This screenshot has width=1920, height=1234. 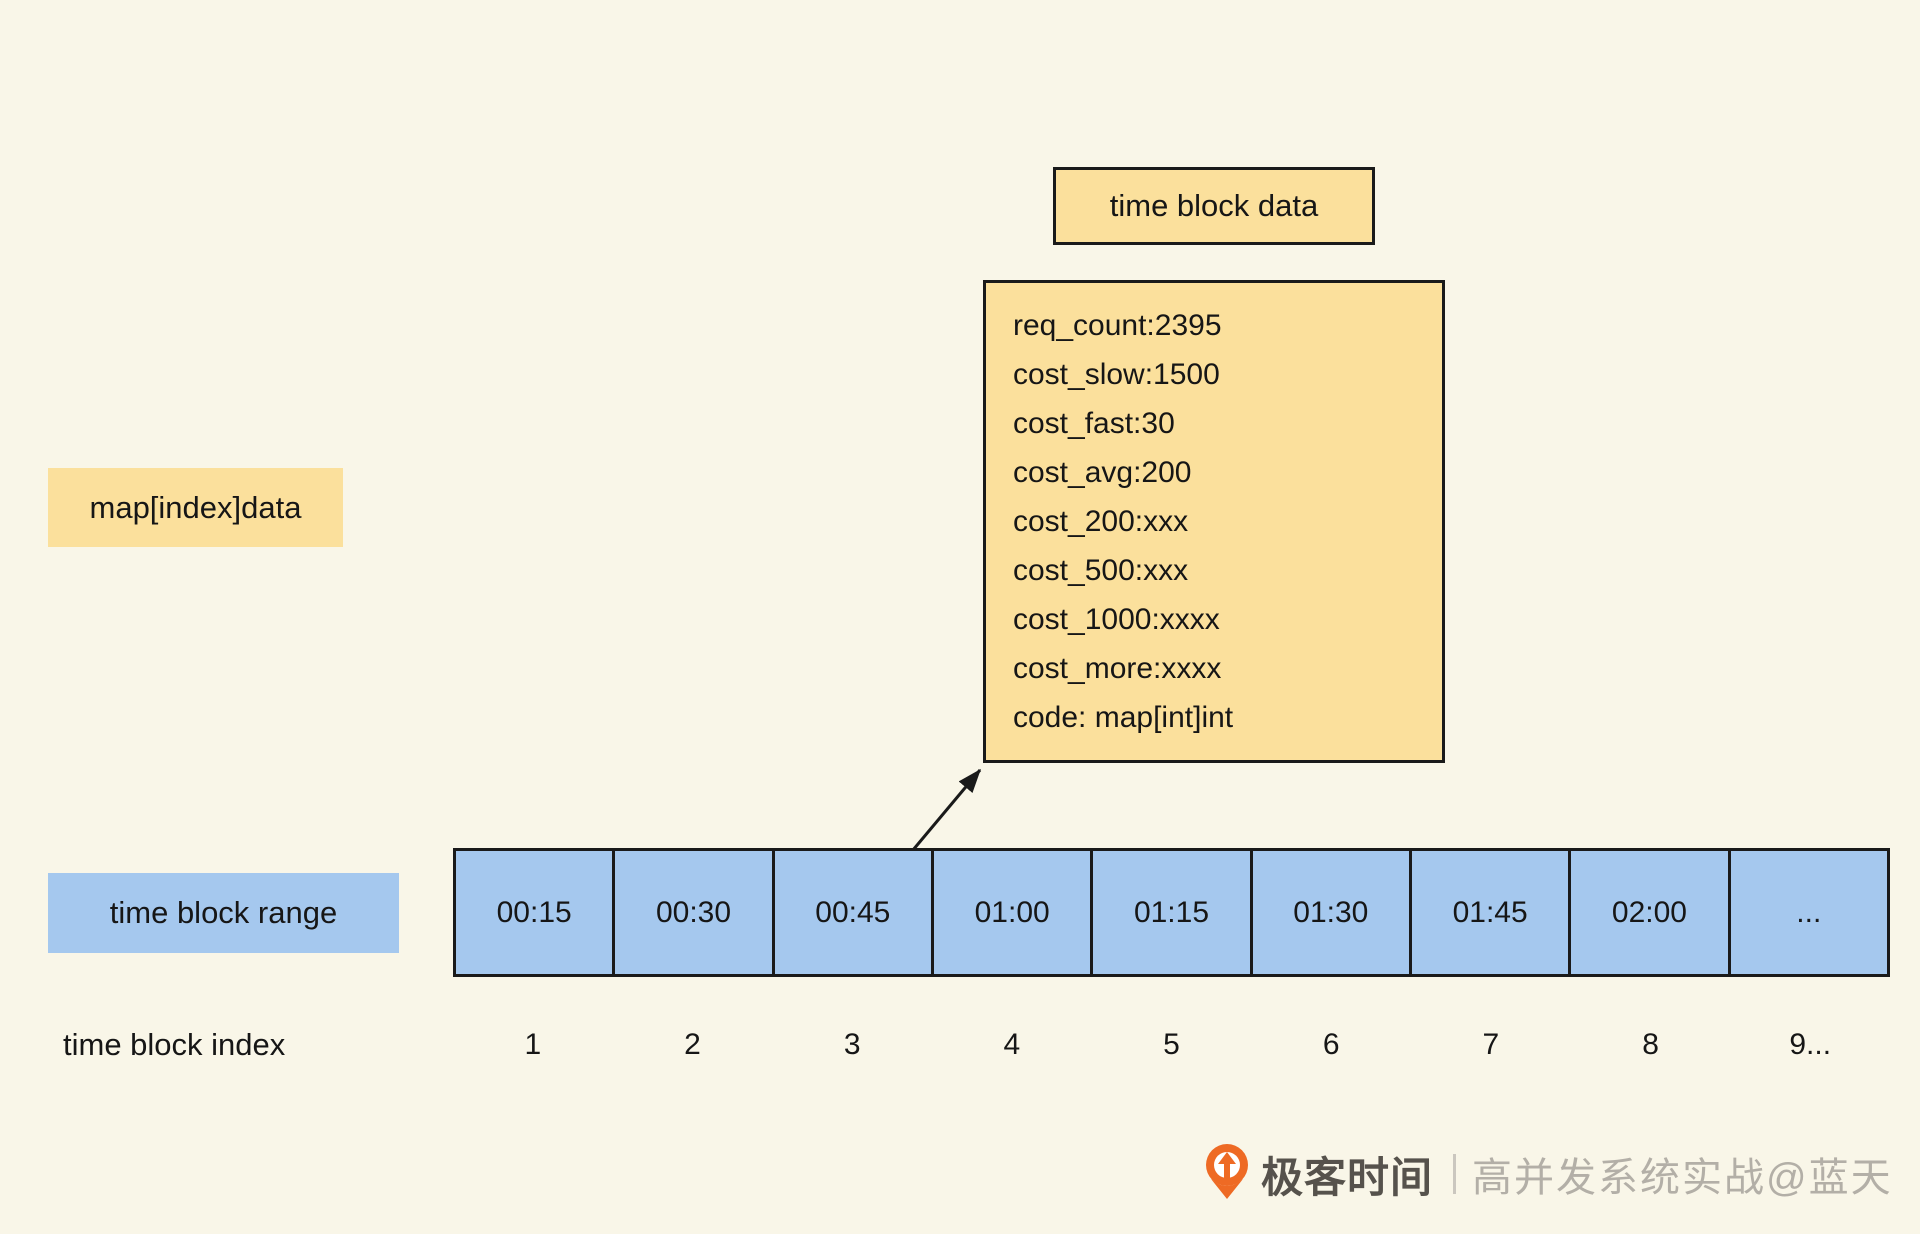 I want to click on time-block-cell: 01:15, so click(x=1169, y=912).